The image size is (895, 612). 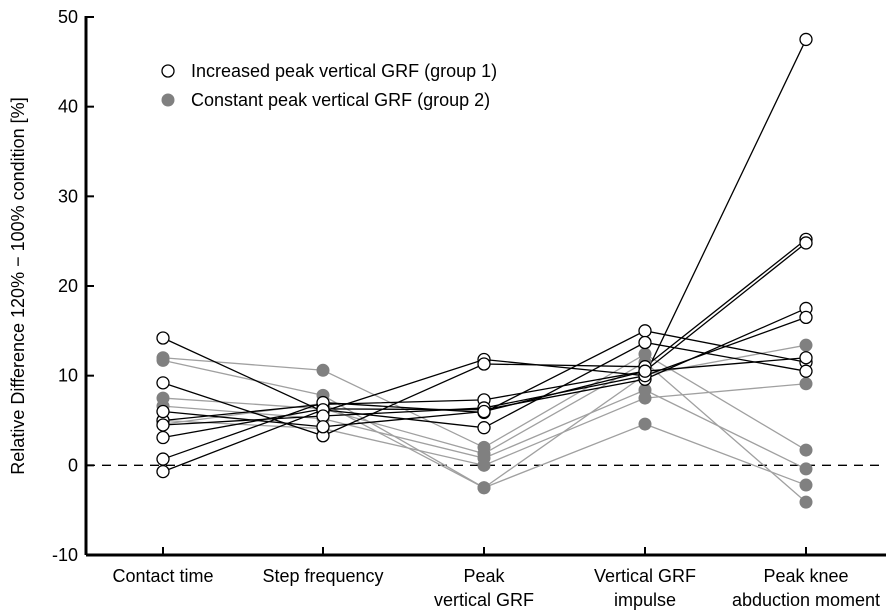 What do you see at coordinates (806, 600) in the screenshot?
I see `x-tick-label: abduction moment` at bounding box center [806, 600].